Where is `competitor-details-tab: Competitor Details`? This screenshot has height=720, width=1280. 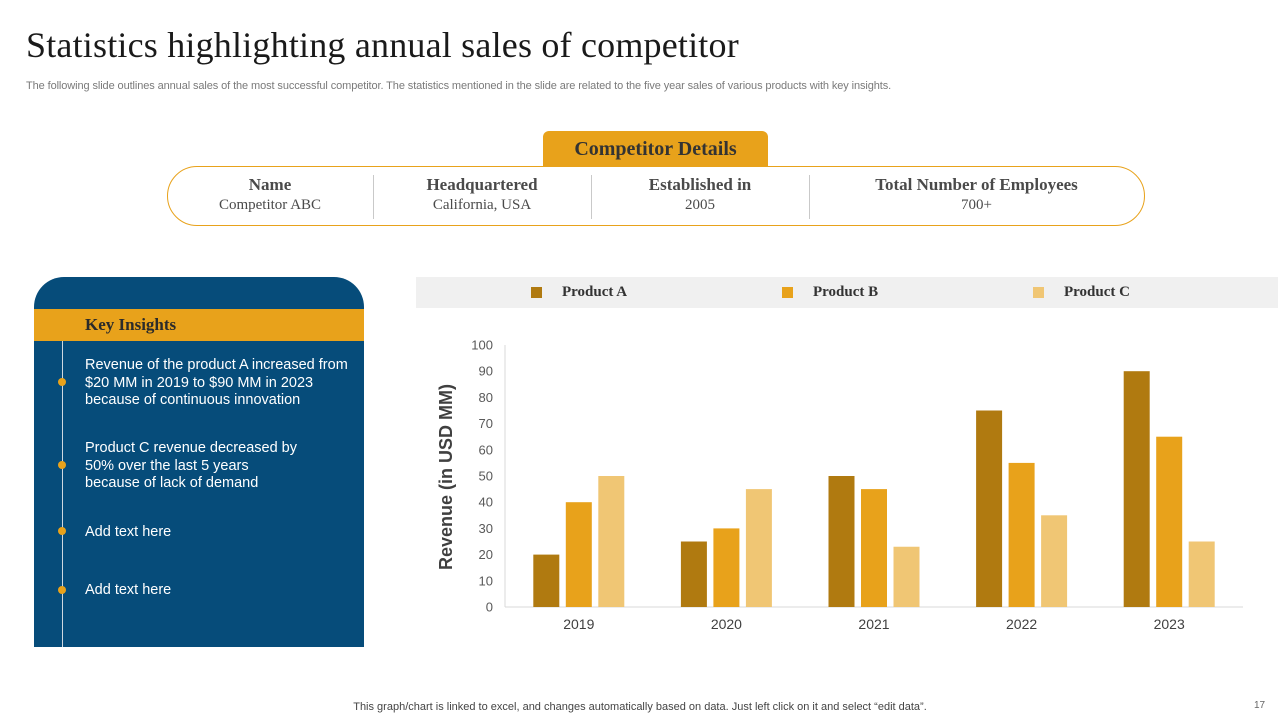
competitor-details-tab: Competitor Details is located at coordinates (655, 149).